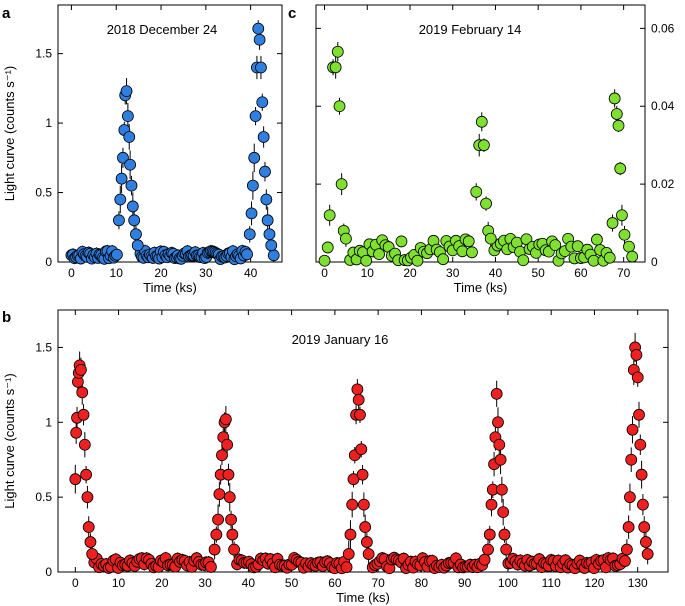 The height and width of the screenshot is (606, 685). What do you see at coordinates (551, 583) in the screenshot?
I see `x-tick-label: 110` at bounding box center [551, 583].